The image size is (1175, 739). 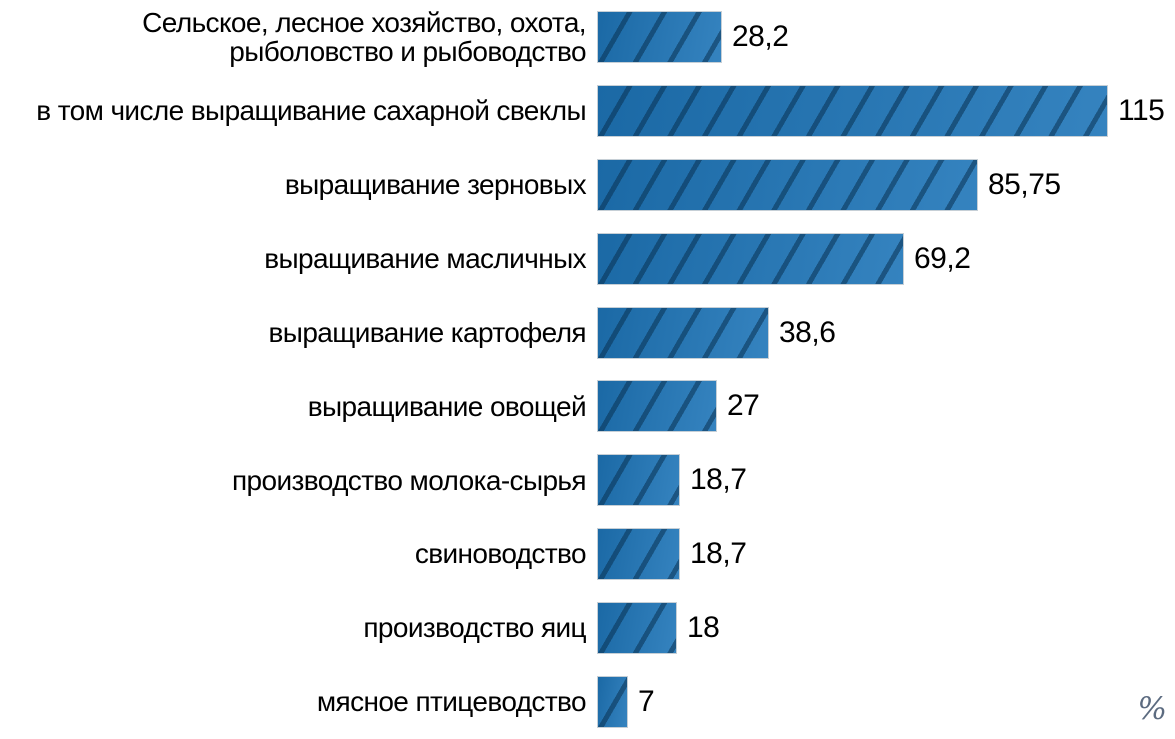 What do you see at coordinates (425, 258) in the screenshot?
I see `category-label: выращивание масличных` at bounding box center [425, 258].